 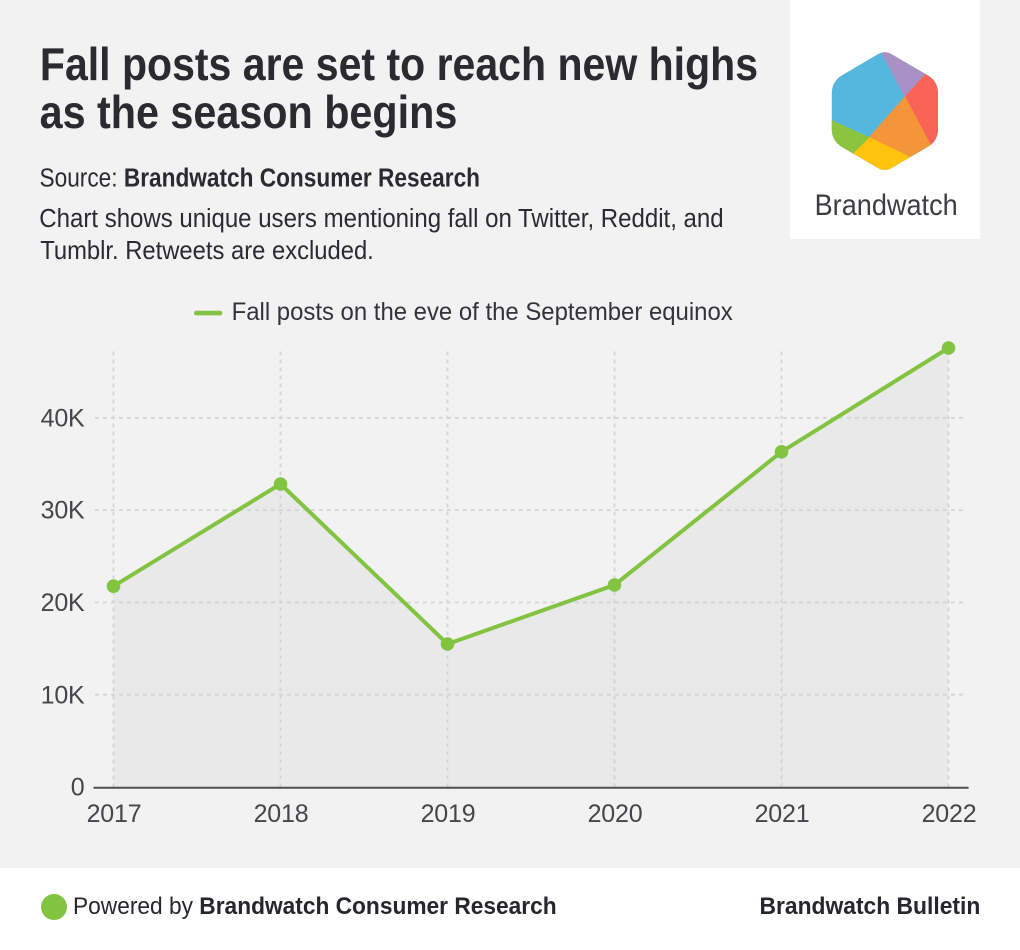 What do you see at coordinates (63, 695) in the screenshot?
I see `svg-text: 10K` at bounding box center [63, 695].